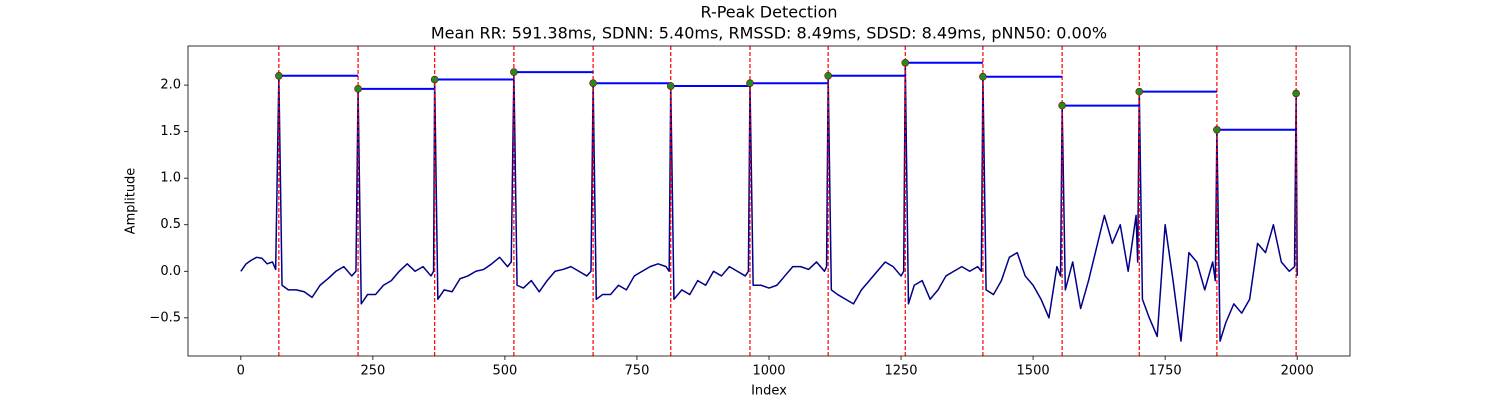 Image resolution: width=1500 pixels, height=400 pixels. What do you see at coordinates (1033, 371) in the screenshot?
I see `x-tick-label: 1500` at bounding box center [1033, 371].